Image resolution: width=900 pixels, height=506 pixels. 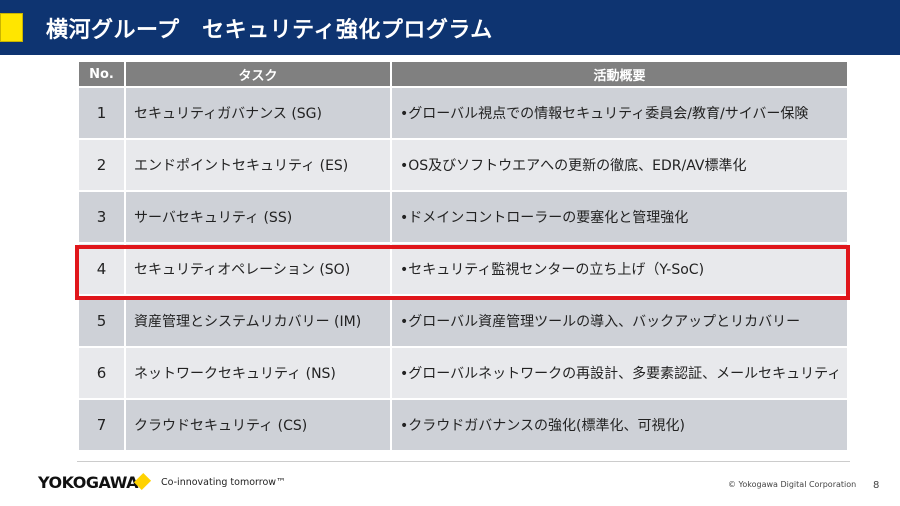 What do you see at coordinates (101, 425) in the screenshot?
I see `cell-no: 7` at bounding box center [101, 425].